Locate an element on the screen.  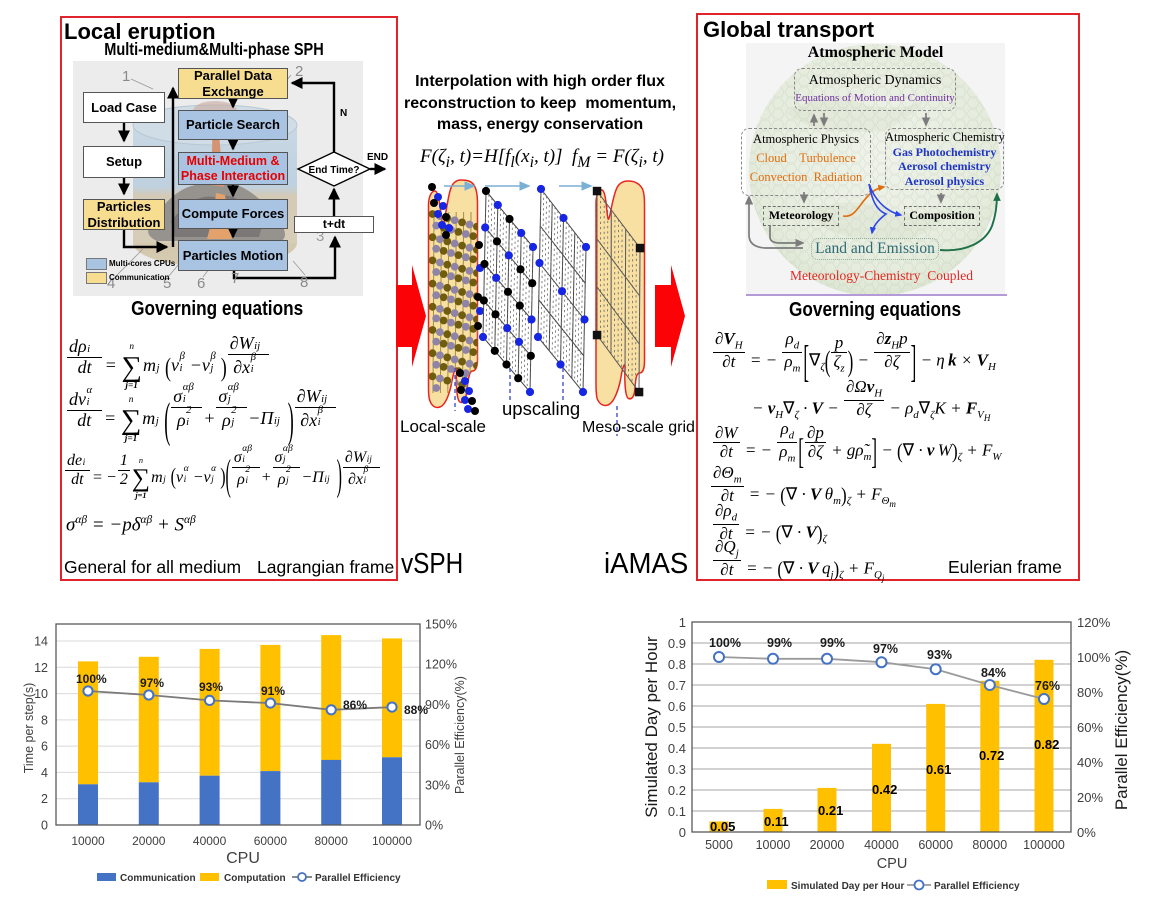
svg-text: 0.3 is located at coordinates (677, 769).